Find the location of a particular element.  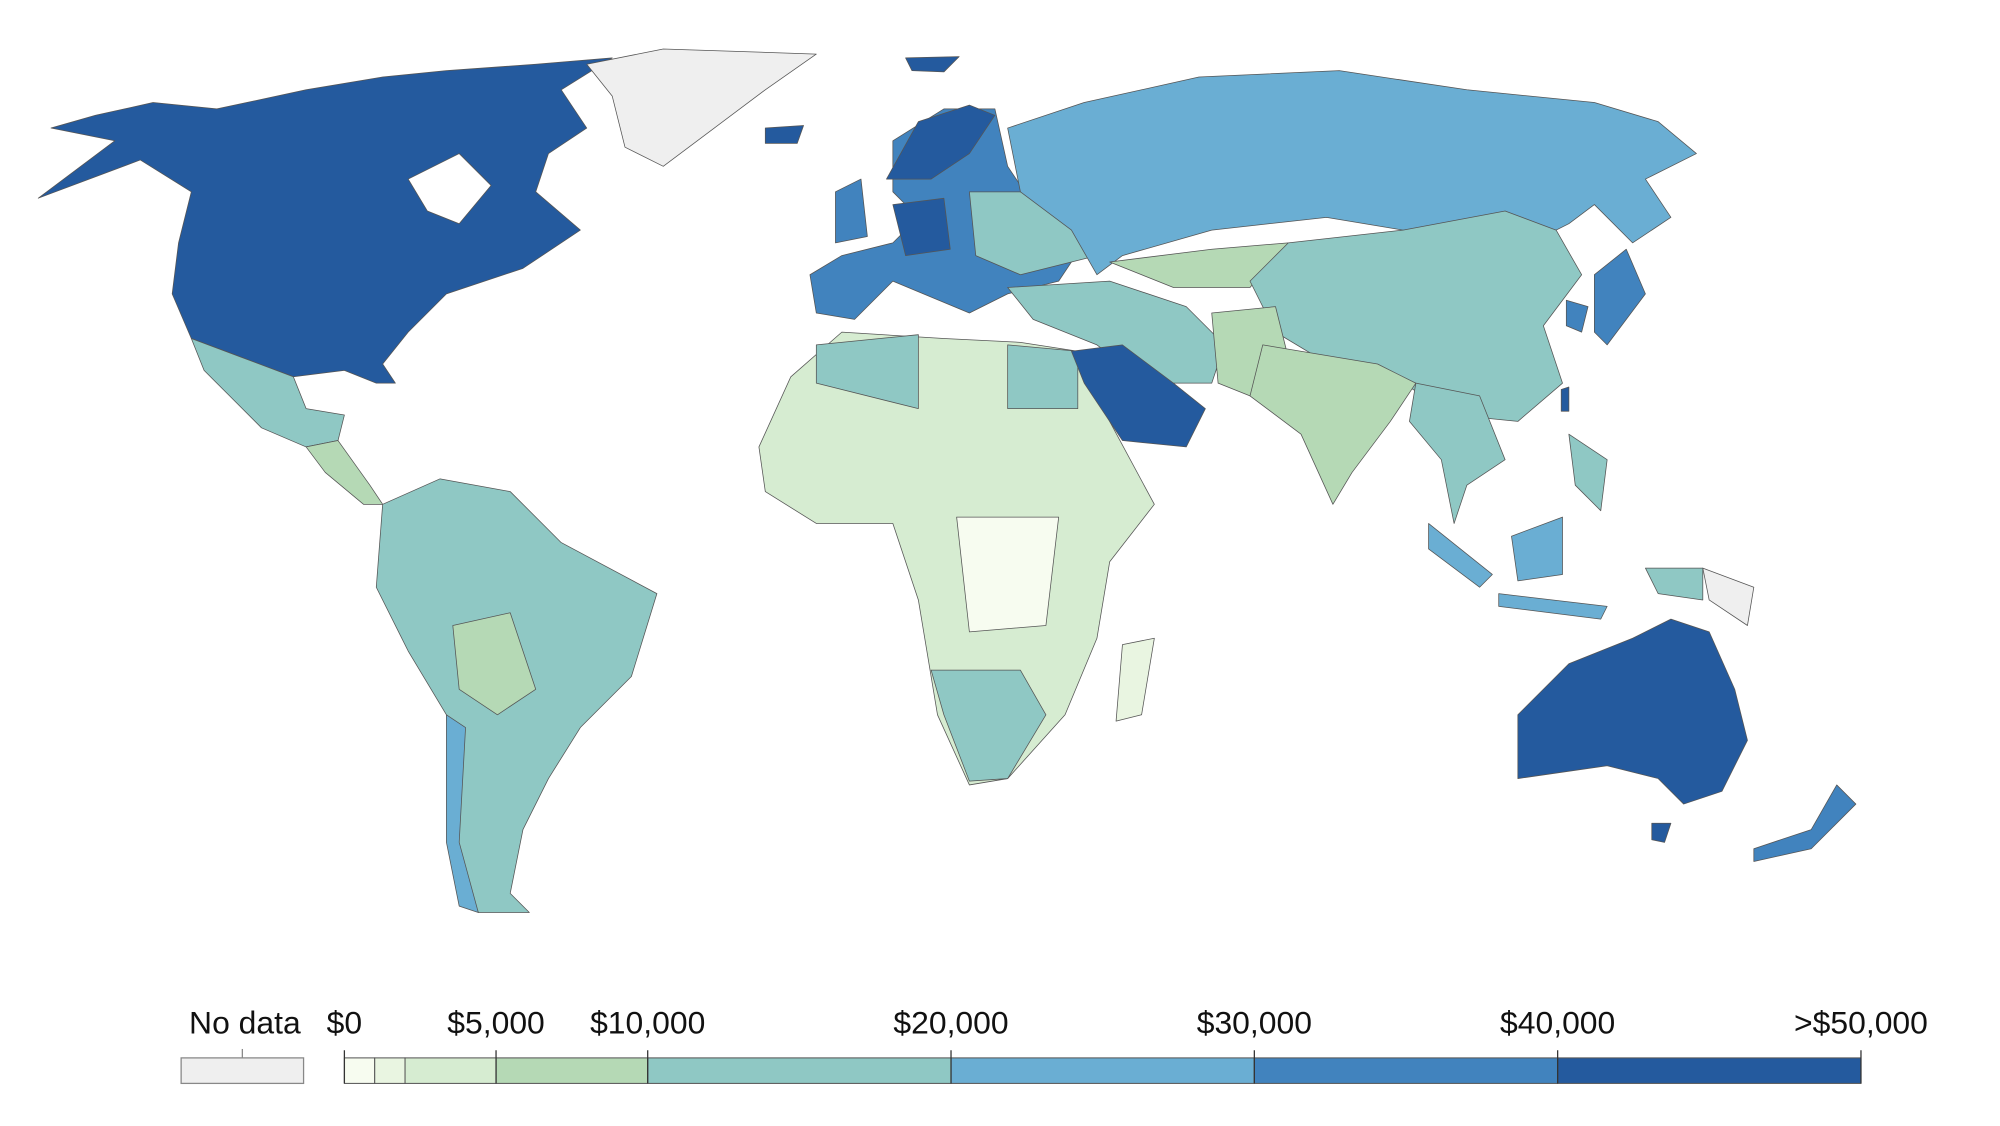

korea is located at coordinates (1577, 316).